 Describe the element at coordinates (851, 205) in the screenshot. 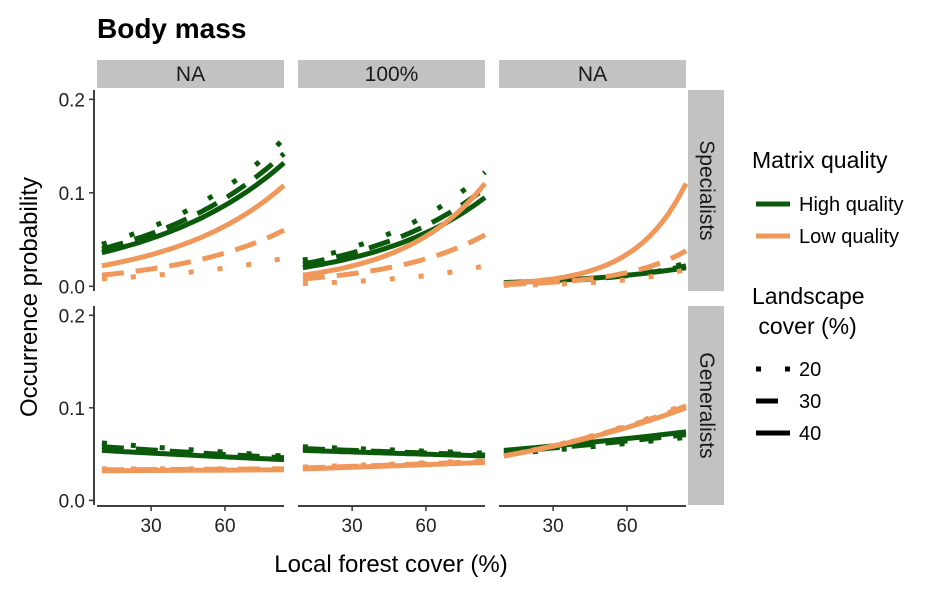

I see `legend-label-high-quality: High quality` at that location.